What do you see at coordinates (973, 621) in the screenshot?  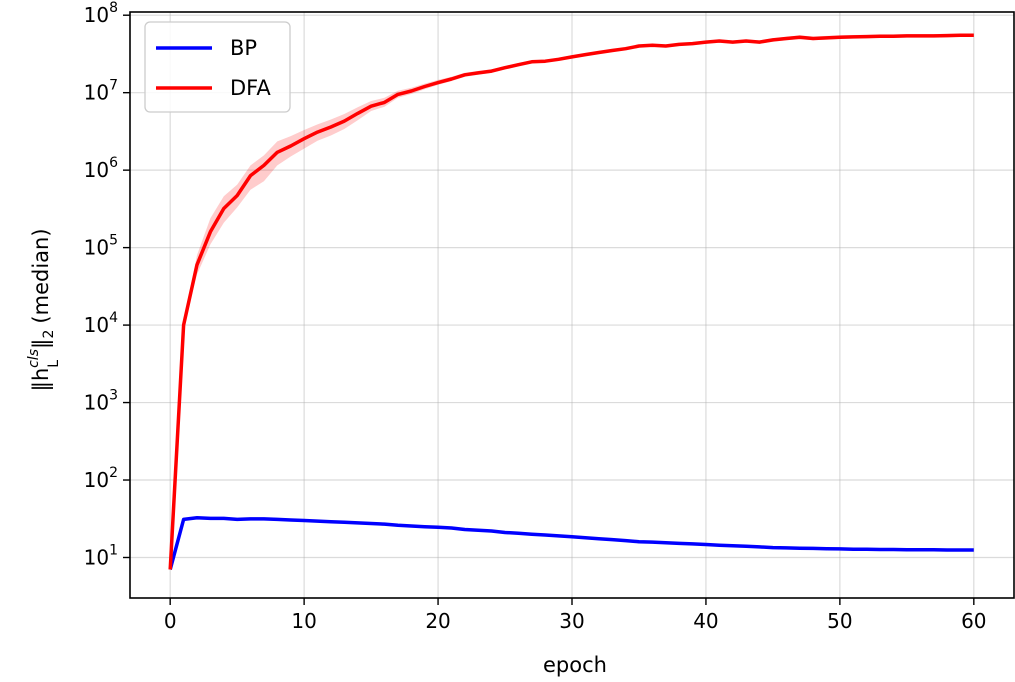 I see `x-tick-label: 60` at bounding box center [973, 621].